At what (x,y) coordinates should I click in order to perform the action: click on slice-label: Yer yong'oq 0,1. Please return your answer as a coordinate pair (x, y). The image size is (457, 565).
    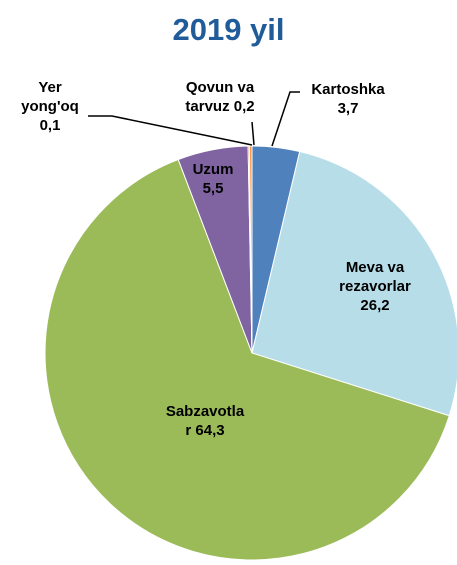
    Looking at the image, I should click on (50, 106).